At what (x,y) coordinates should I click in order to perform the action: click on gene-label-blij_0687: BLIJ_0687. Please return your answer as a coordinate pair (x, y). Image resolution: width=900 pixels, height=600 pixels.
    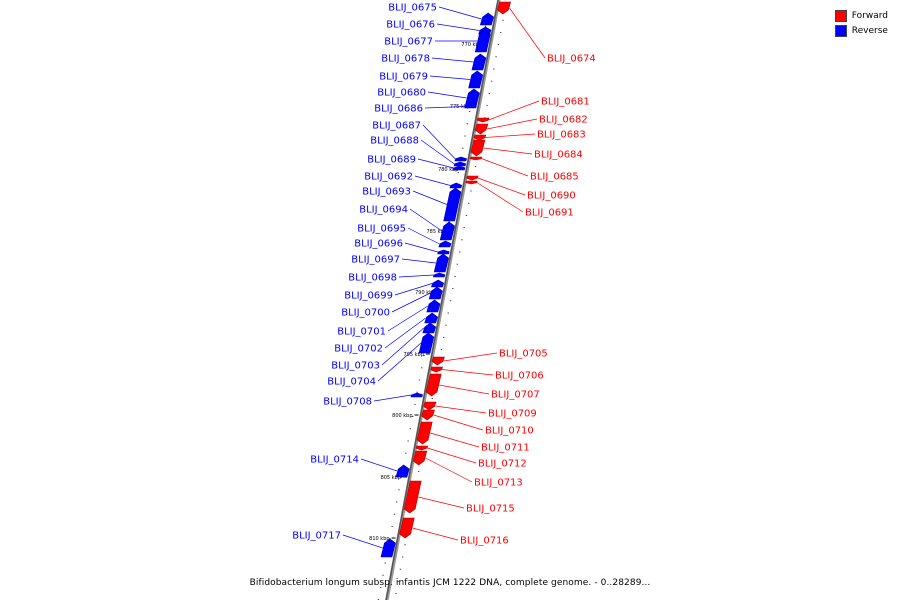
    Looking at the image, I should click on (396, 126).